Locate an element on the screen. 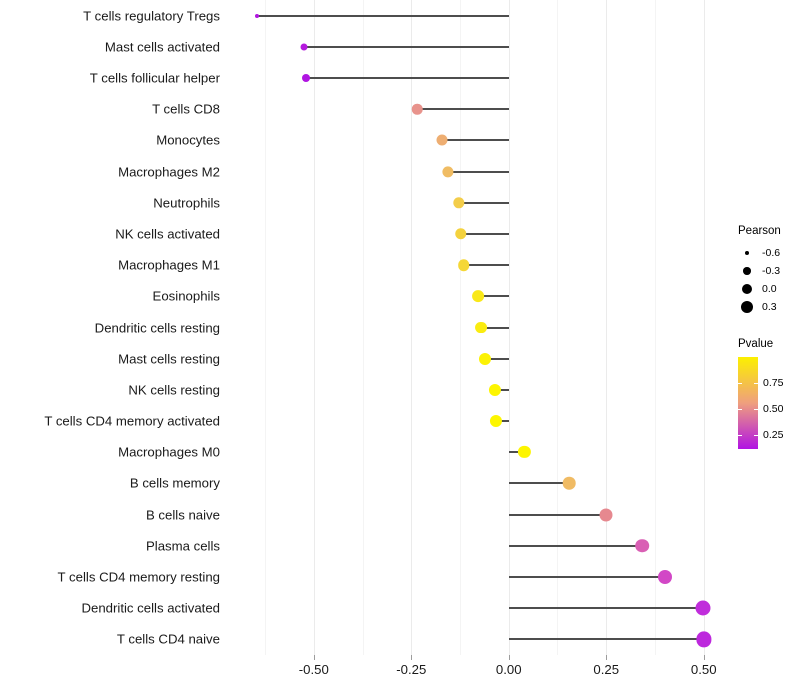 This screenshot has height=700, width=800. y-axis-label: B cells naive is located at coordinates (182, 515).